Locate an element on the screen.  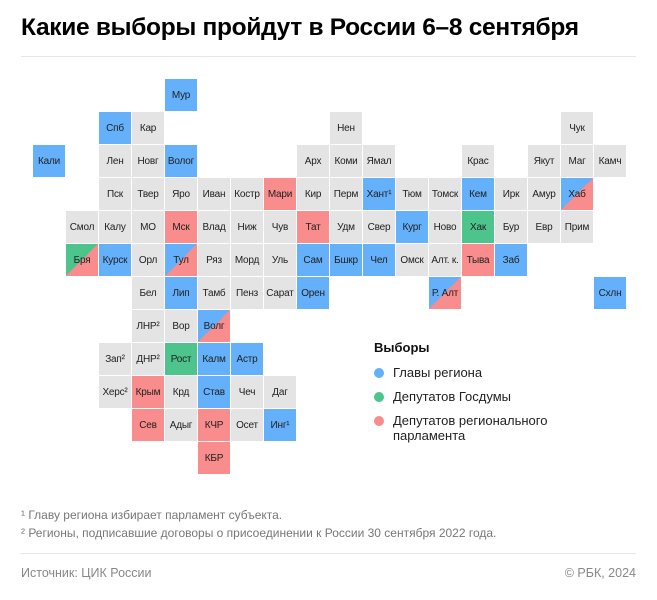
blue-dot-icon is located at coordinates (379, 373).